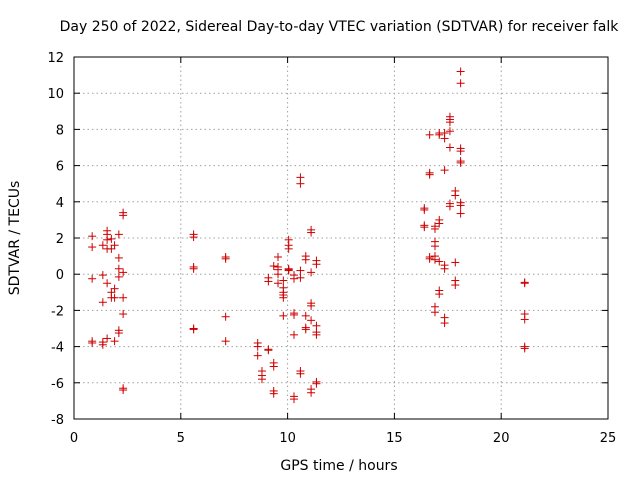 Image resolution: width=640 pixels, height=480 pixels. Describe the element at coordinates (60, 203) in the screenshot. I see `y-tick-label: 4` at that location.